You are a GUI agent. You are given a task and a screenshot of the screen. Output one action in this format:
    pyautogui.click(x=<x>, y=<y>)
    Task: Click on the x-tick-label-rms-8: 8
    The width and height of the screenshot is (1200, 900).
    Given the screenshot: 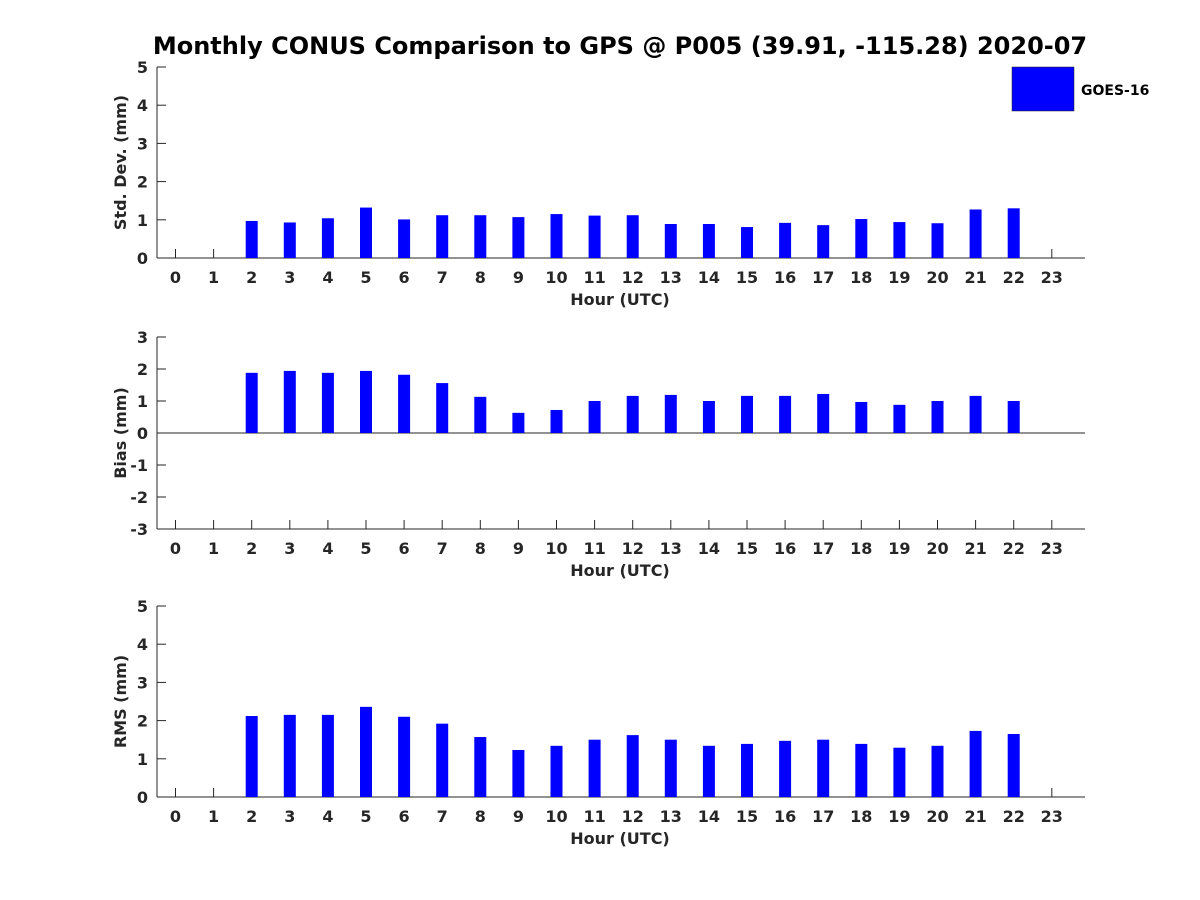 What is the action you would take?
    pyautogui.click(x=480, y=816)
    